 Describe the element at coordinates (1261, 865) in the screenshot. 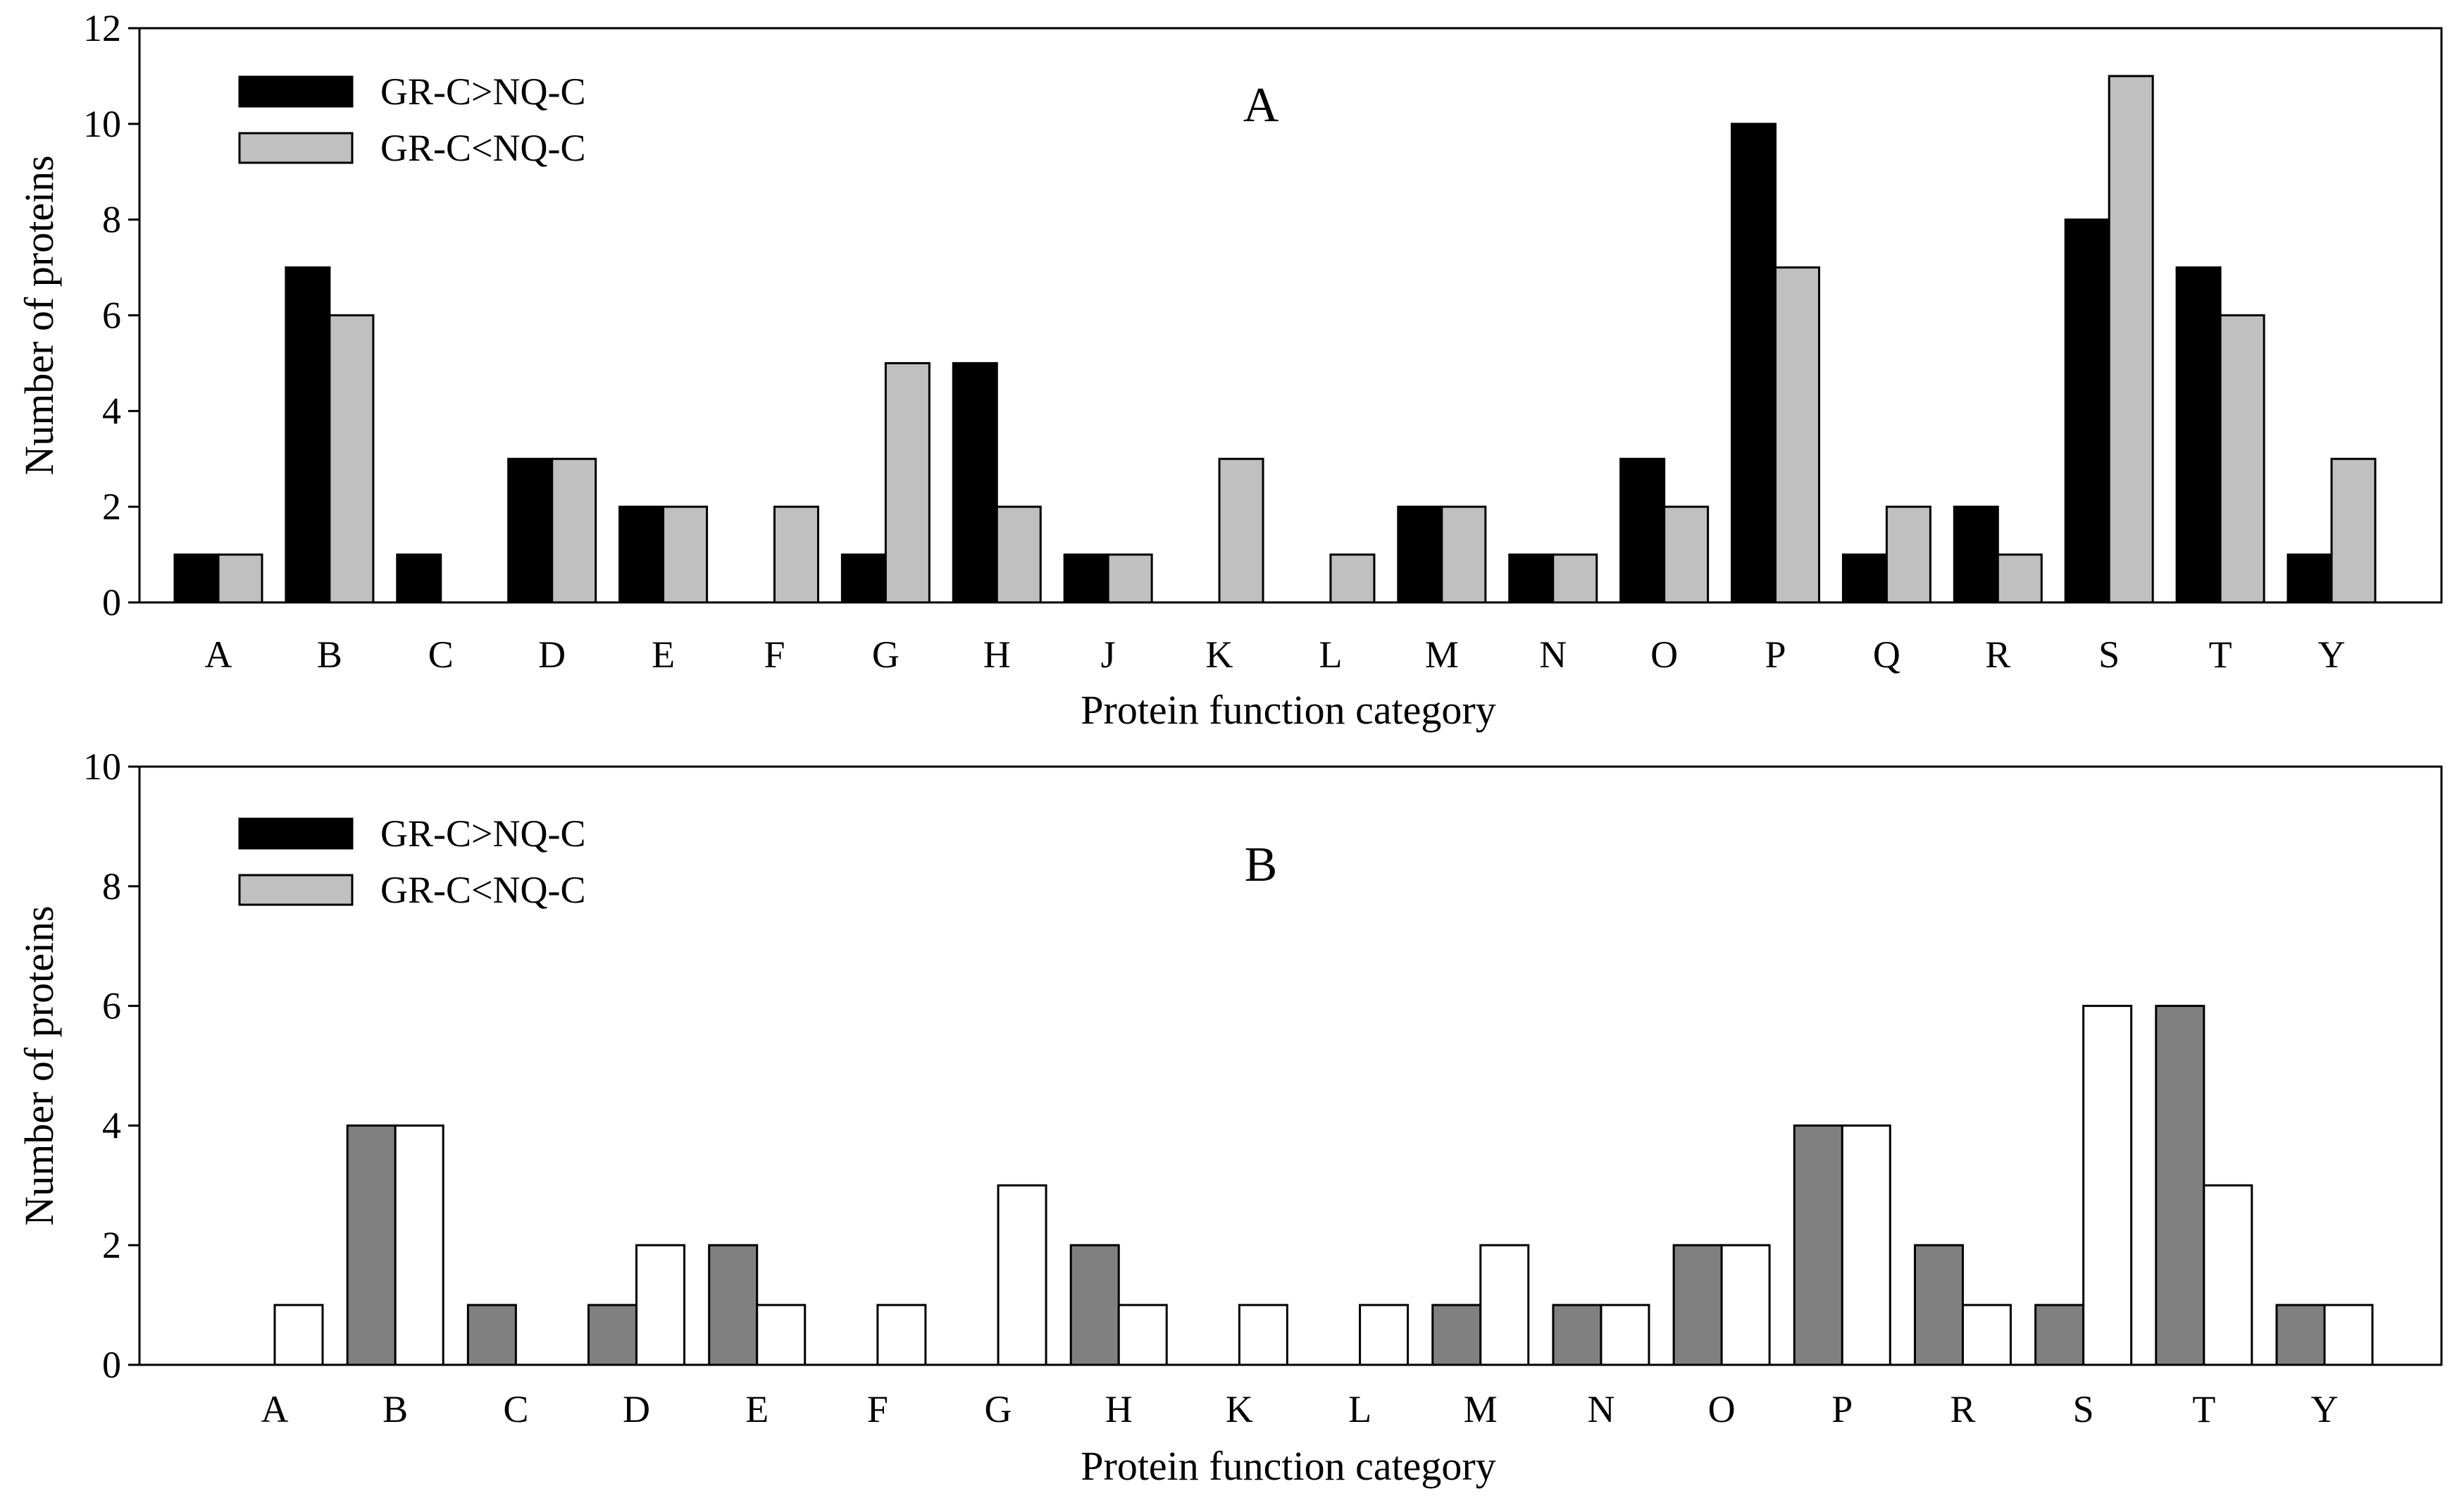

I see `panel-label: B` at that location.